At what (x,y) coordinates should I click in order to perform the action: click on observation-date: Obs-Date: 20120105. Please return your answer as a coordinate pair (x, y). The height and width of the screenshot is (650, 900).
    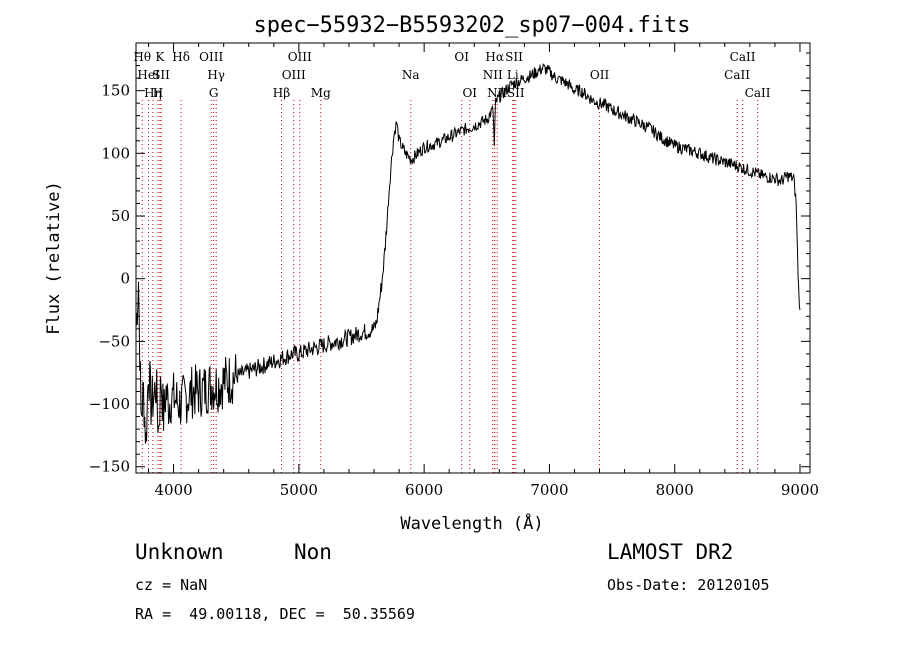
    Looking at the image, I should click on (688, 585).